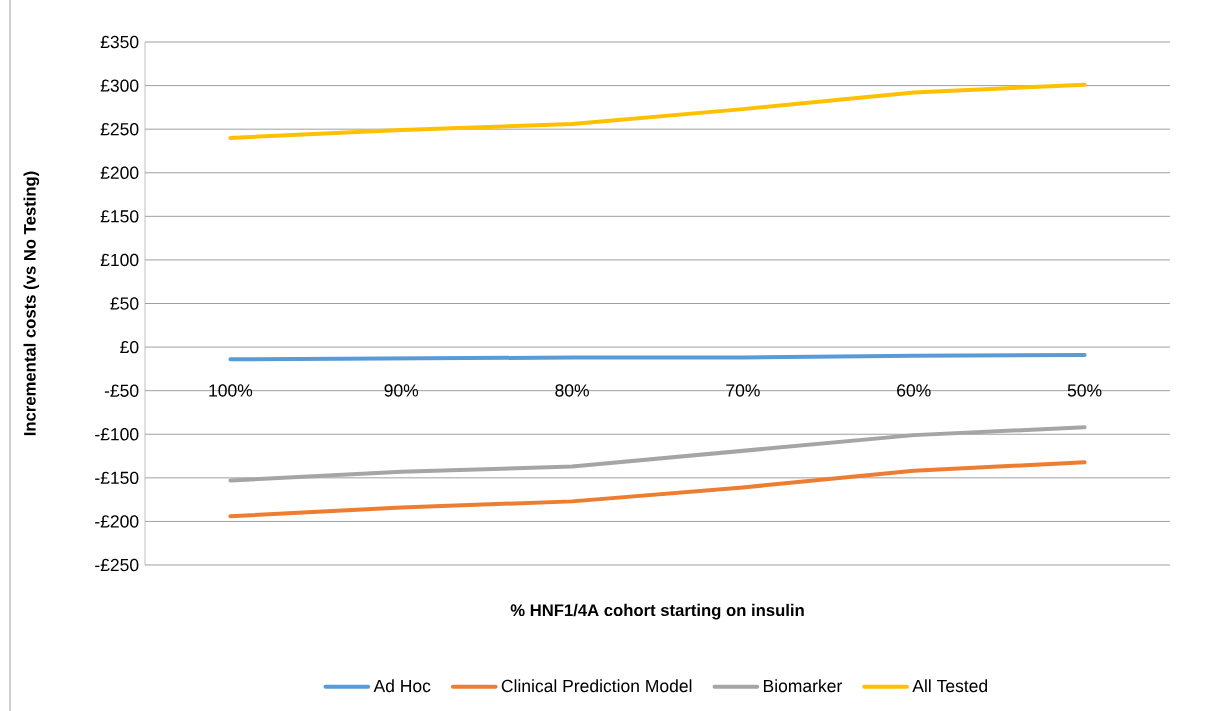  Describe the element at coordinates (121, 390) in the screenshot. I see `y-tick-label: -£50` at that location.